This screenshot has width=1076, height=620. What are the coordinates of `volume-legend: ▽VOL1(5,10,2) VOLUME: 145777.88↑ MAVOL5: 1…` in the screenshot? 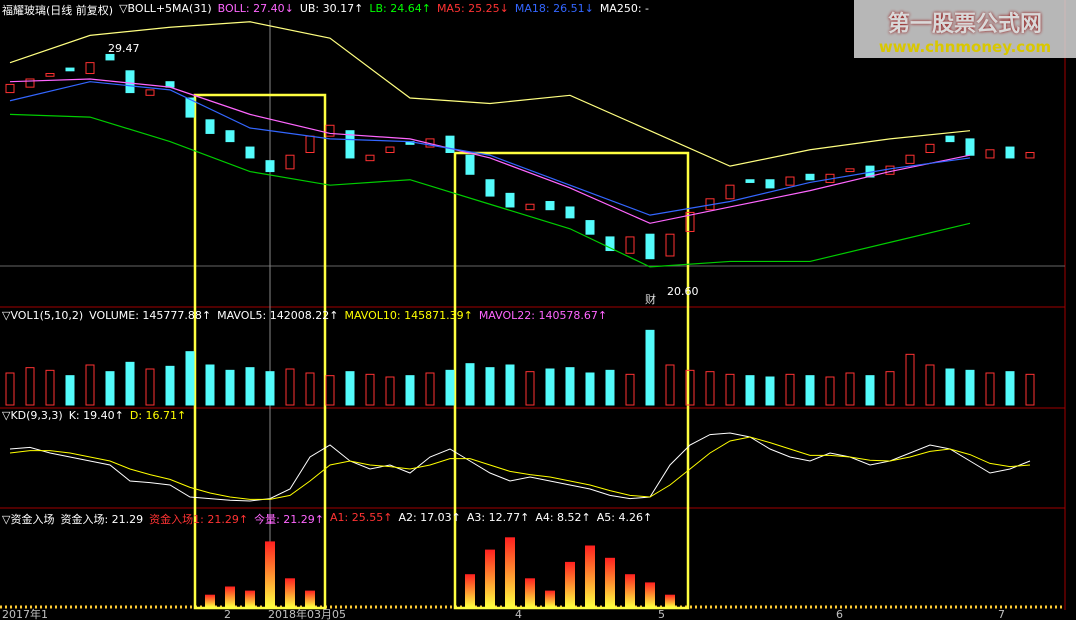 It's located at (304, 315).